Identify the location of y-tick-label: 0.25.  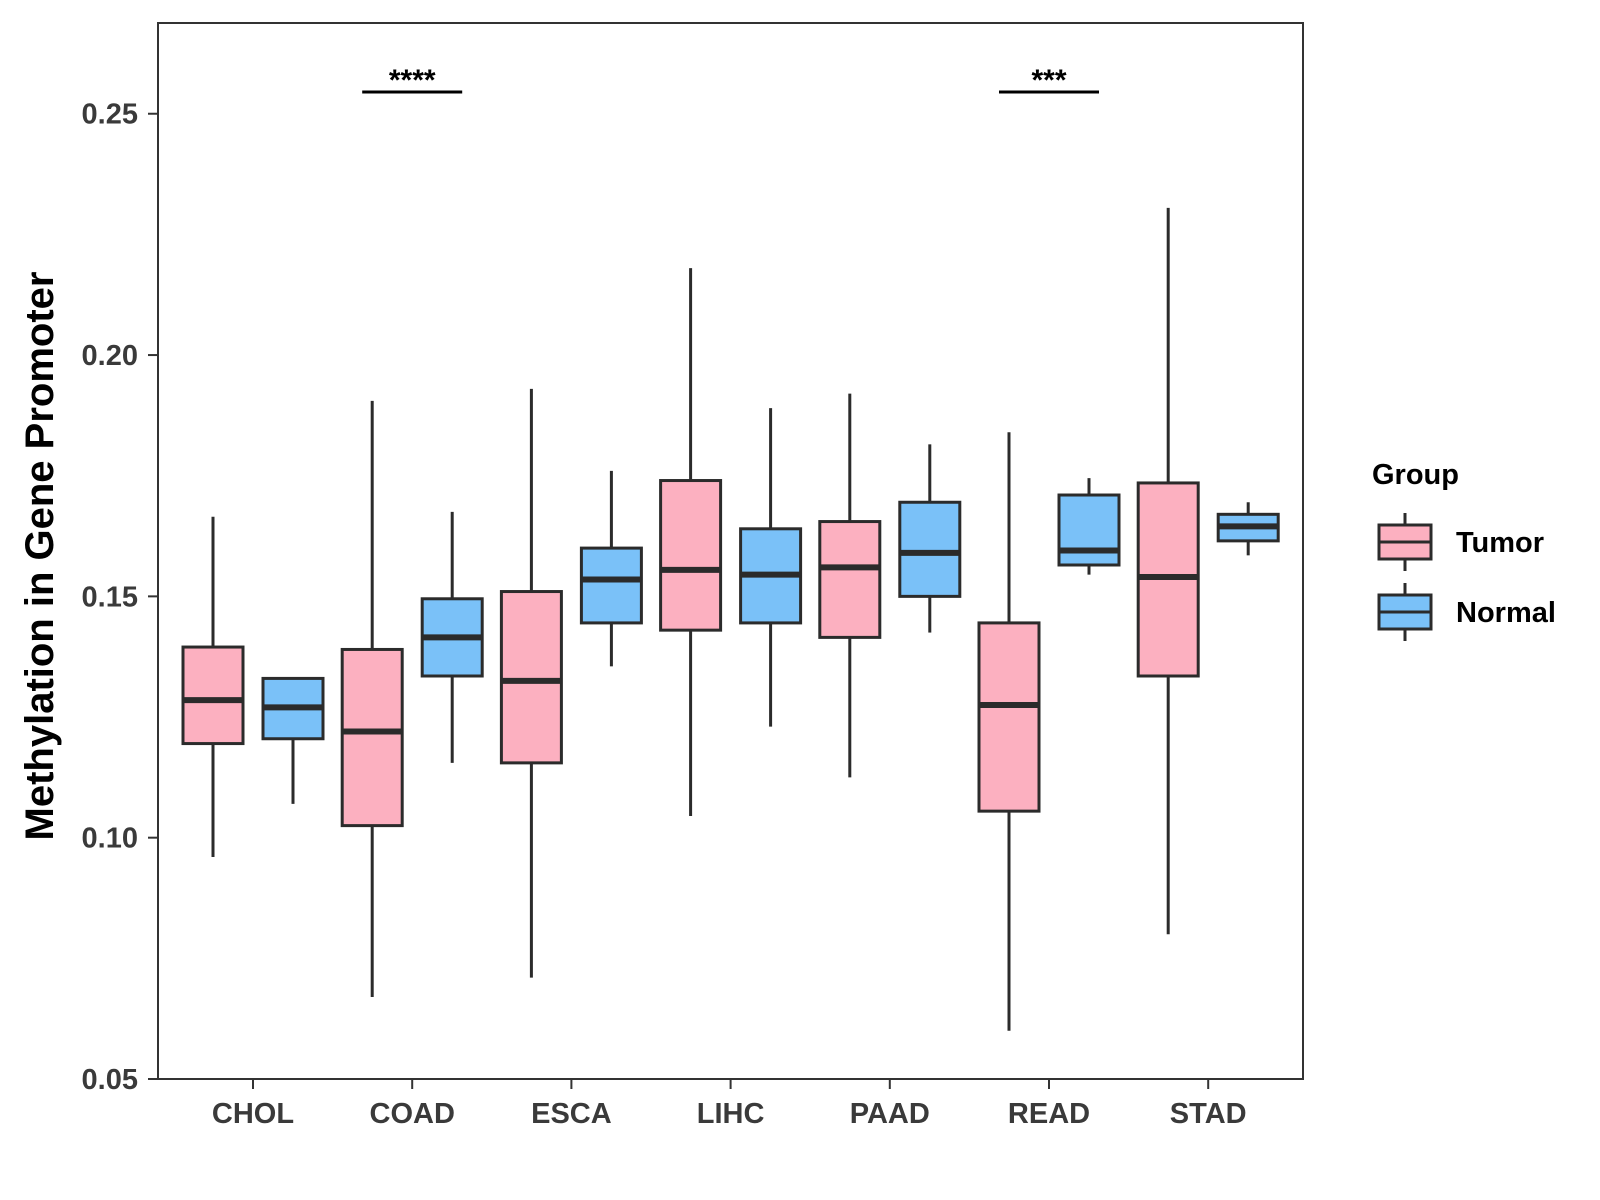
(110, 115).